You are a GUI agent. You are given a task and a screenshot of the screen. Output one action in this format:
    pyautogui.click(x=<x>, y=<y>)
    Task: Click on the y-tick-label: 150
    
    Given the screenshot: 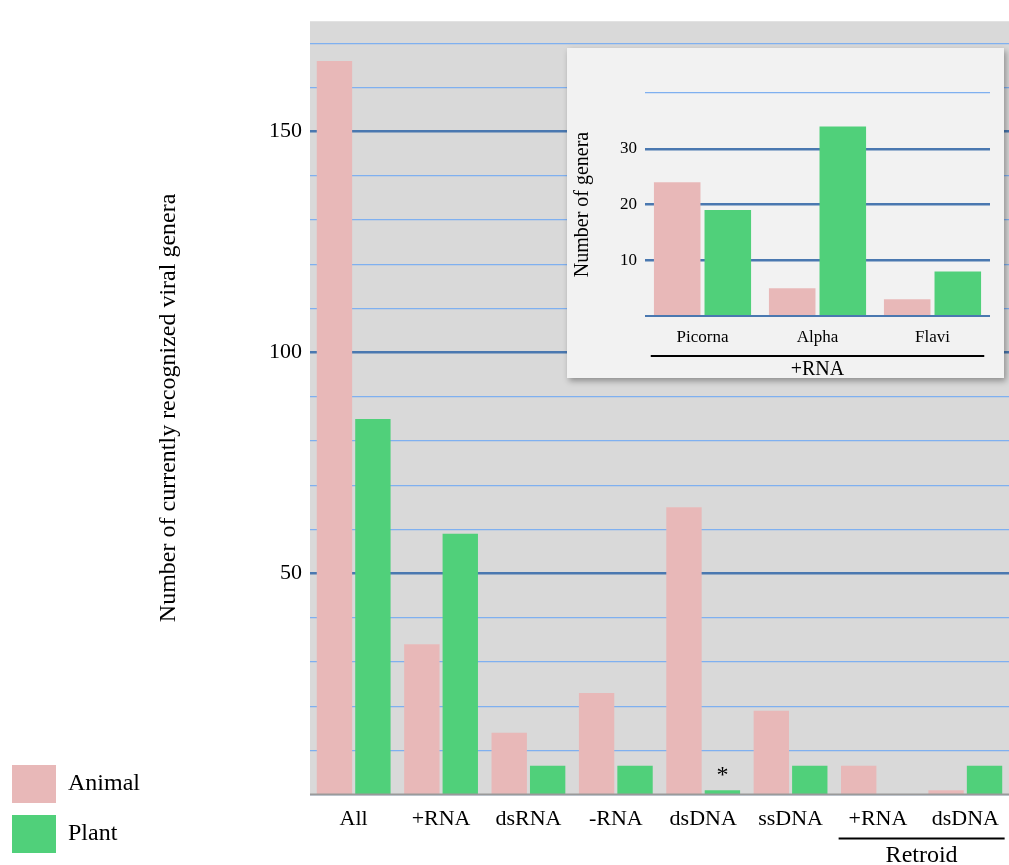 What is the action you would take?
    pyautogui.click(x=285, y=130)
    